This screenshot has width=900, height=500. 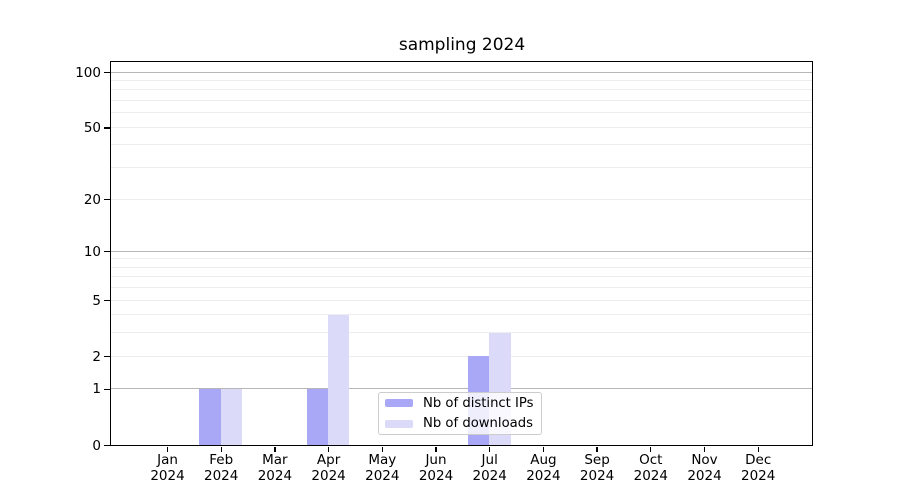 I want to click on x-tick-label: Nov 2024, so click(x=705, y=468).